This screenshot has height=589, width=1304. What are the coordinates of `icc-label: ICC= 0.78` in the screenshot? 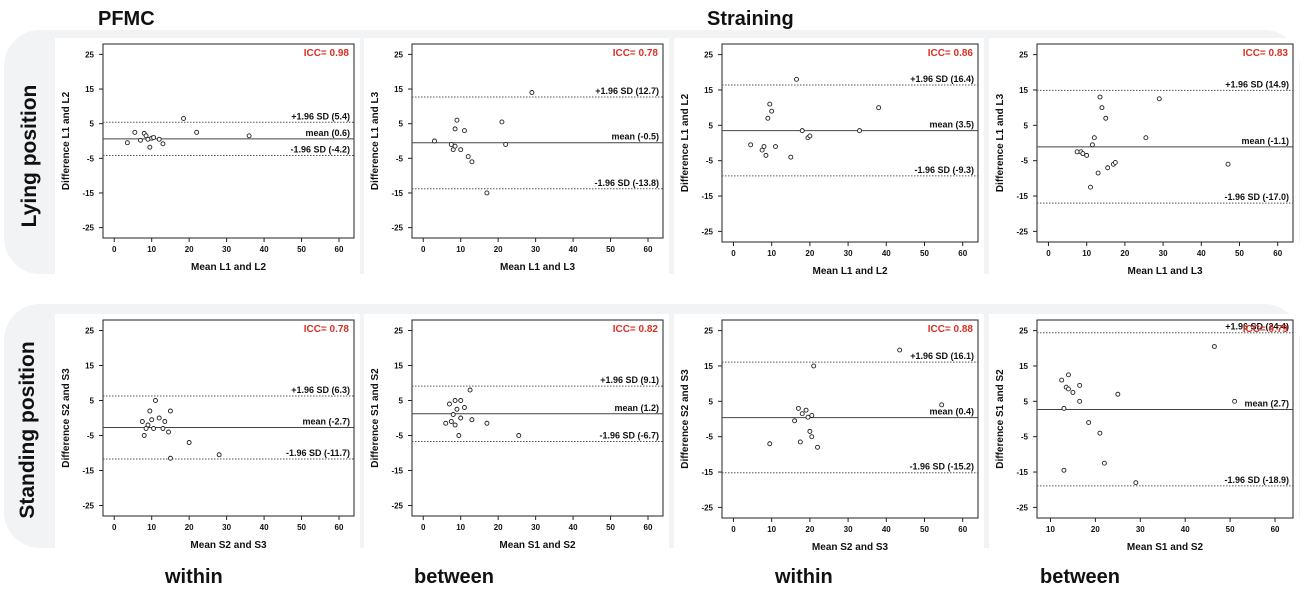 It's located at (636, 53).